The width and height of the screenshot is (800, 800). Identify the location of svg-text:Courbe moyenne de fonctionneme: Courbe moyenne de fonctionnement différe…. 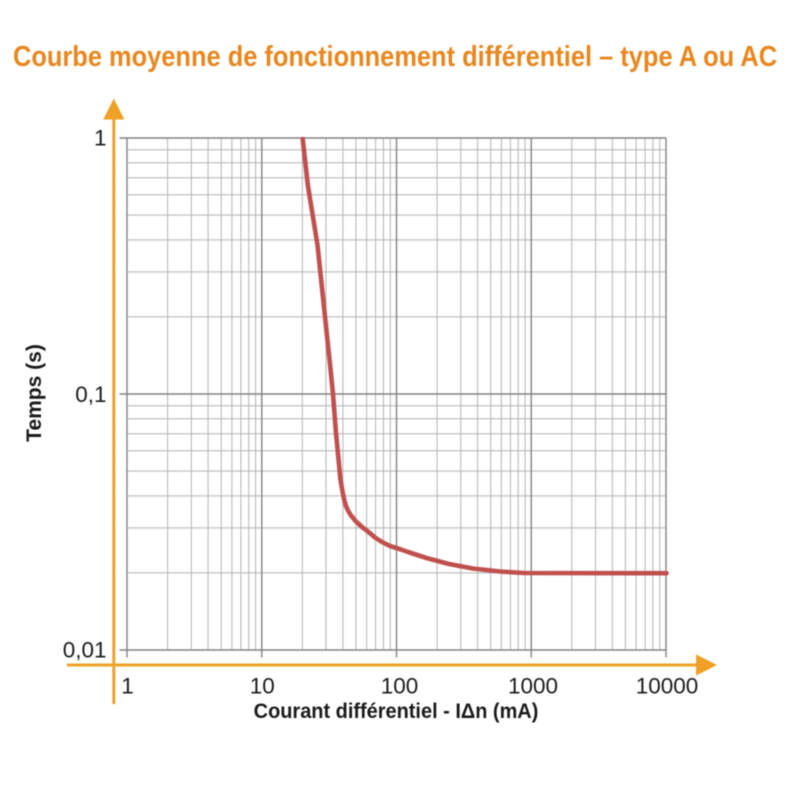
(395, 55).